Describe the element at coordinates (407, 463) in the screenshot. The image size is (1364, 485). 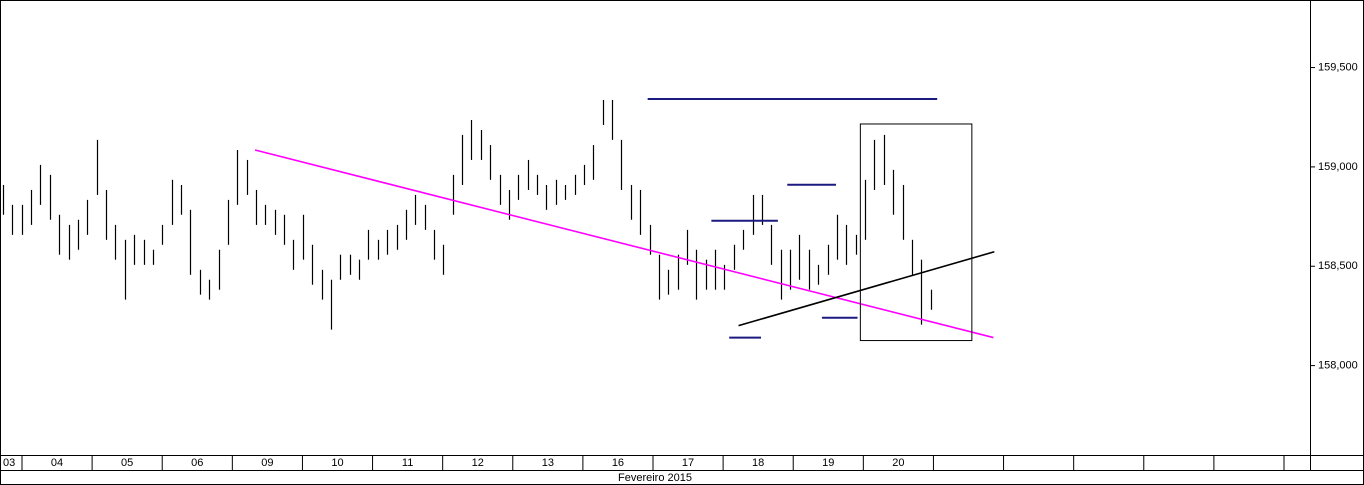
I see `x-tick-label: 11` at that location.